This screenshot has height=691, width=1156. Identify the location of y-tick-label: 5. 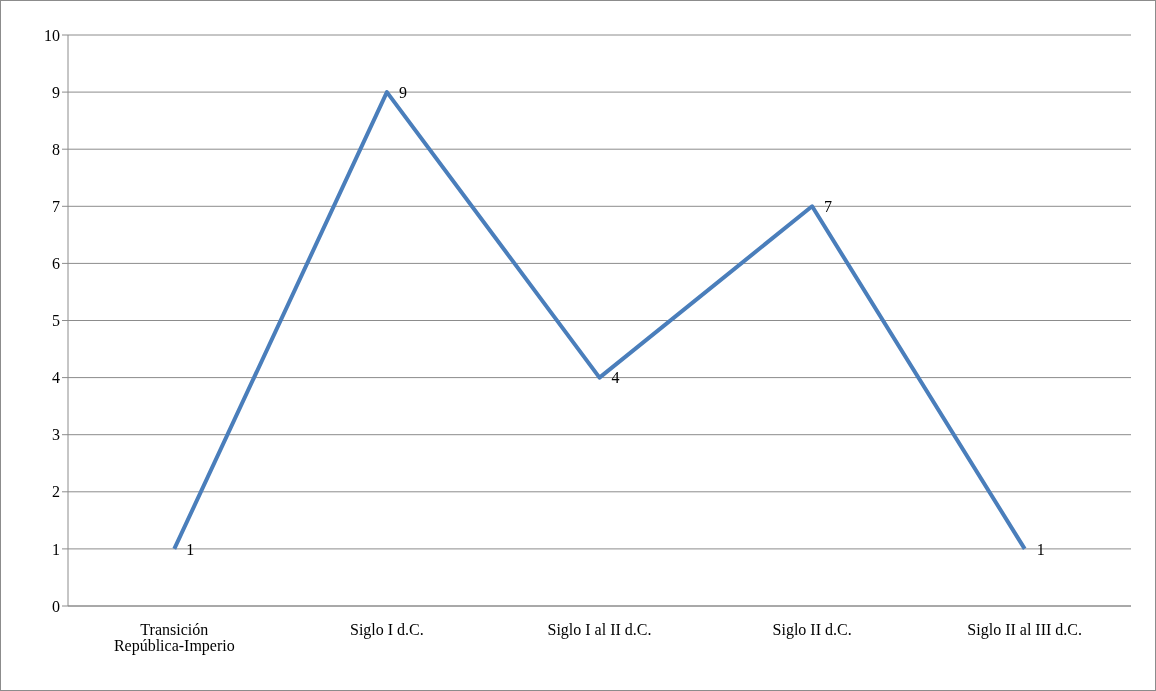
(56, 321).